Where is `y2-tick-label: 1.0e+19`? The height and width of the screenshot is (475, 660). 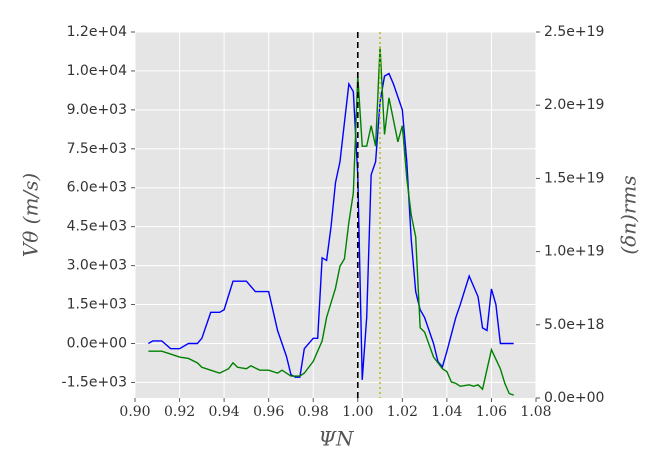
y2-tick-label: 1.0e+19 is located at coordinates (574, 252).